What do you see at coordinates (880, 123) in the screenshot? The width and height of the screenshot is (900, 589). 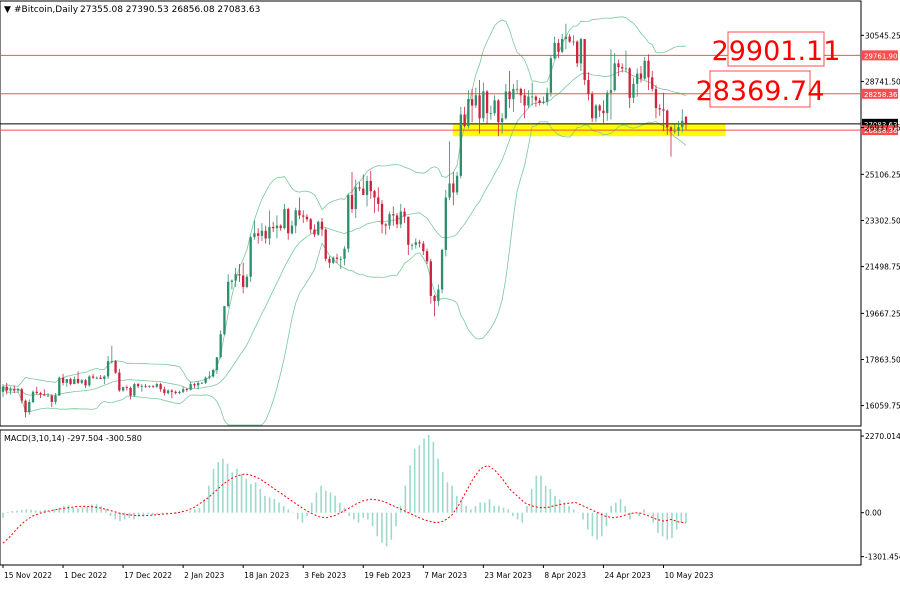 I see `level-label-box` at bounding box center [880, 123].